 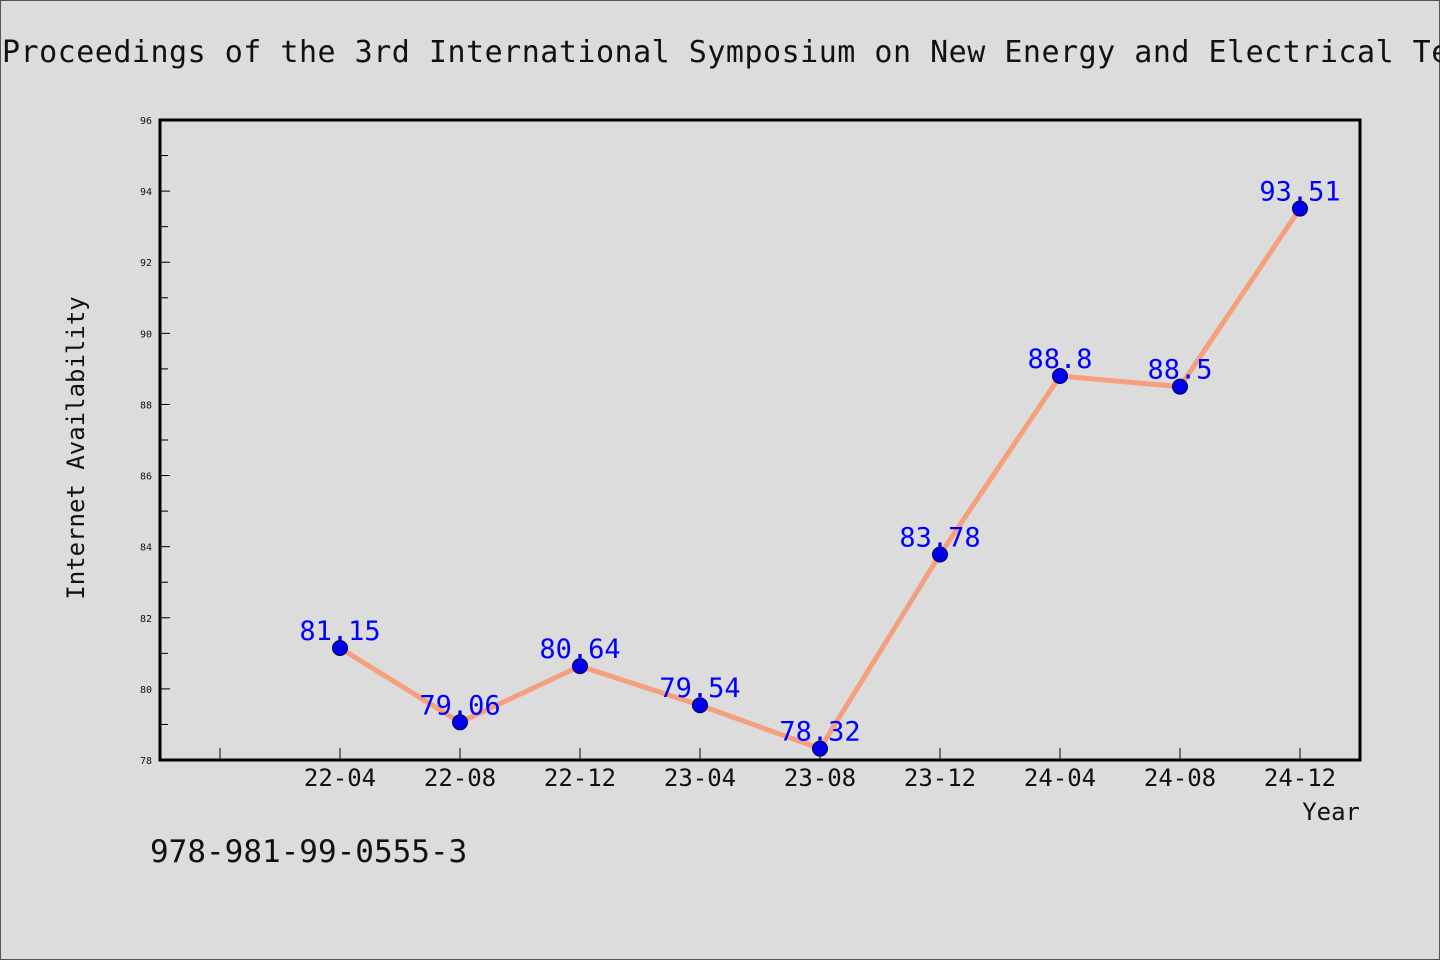 I want to click on y-tick-label: 94, so click(x=146, y=192).